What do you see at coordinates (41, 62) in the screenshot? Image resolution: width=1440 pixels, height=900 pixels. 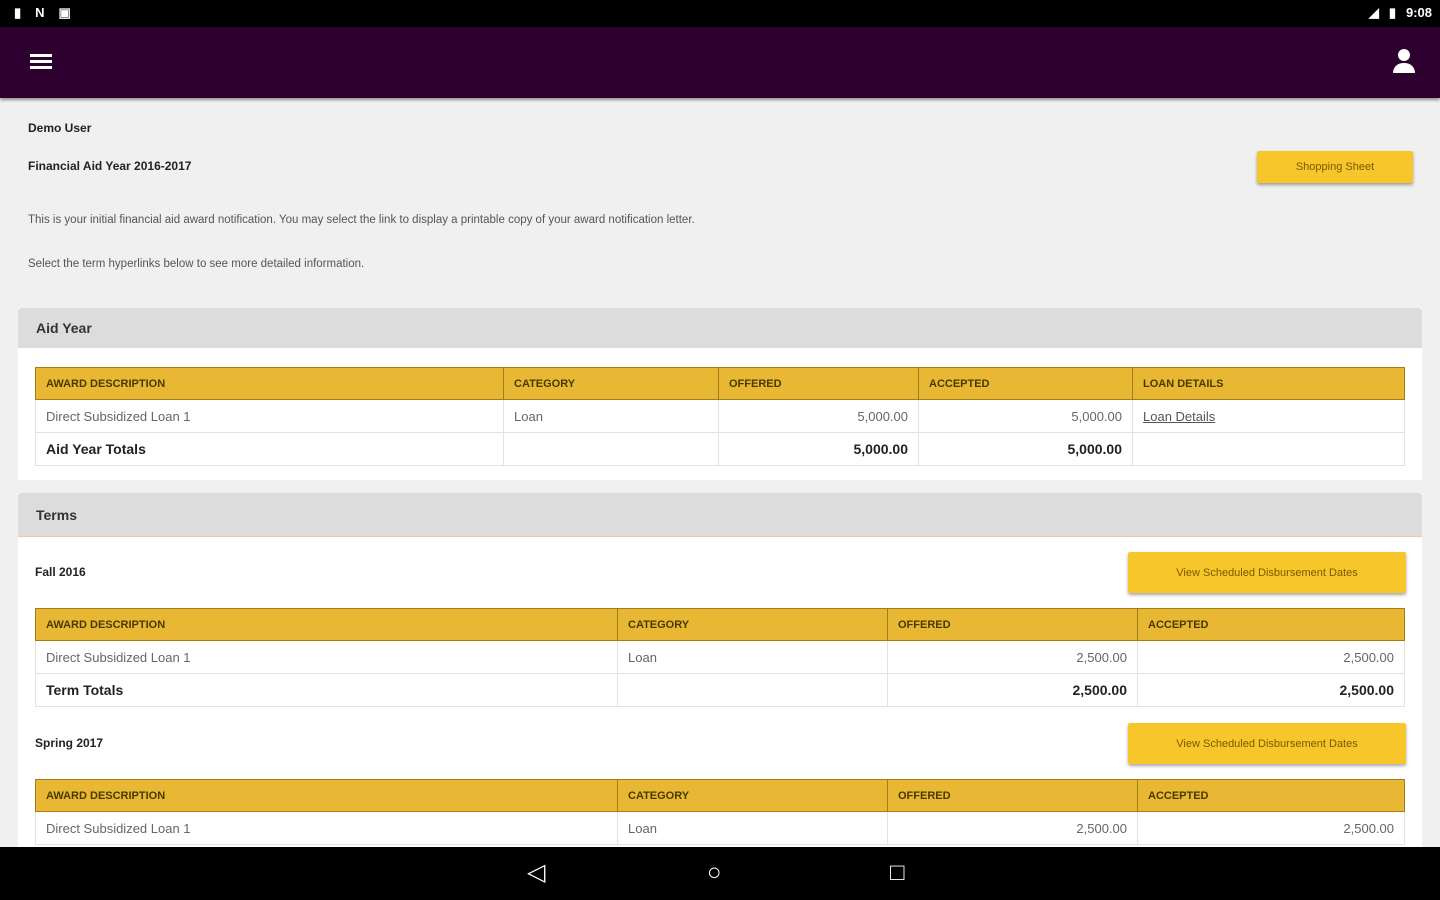 I see `hamburger-menu-icon` at bounding box center [41, 62].